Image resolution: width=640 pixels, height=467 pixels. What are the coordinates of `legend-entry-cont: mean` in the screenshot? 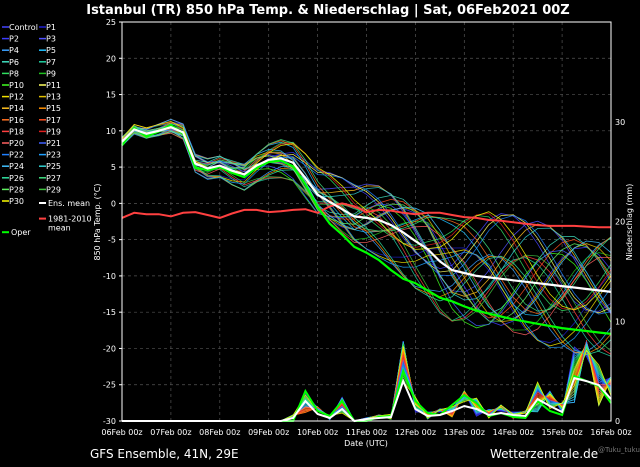 It's located at (59, 228).